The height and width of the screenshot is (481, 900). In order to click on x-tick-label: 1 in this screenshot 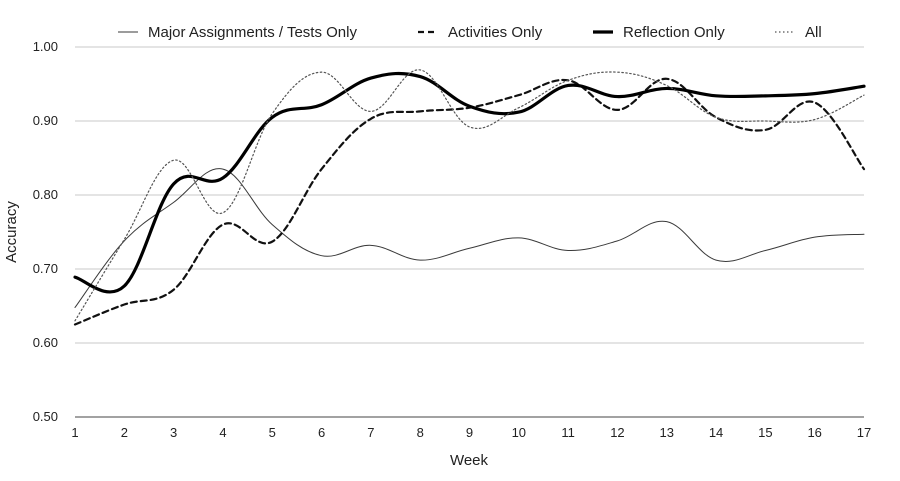, I will do `click(74, 432)`.